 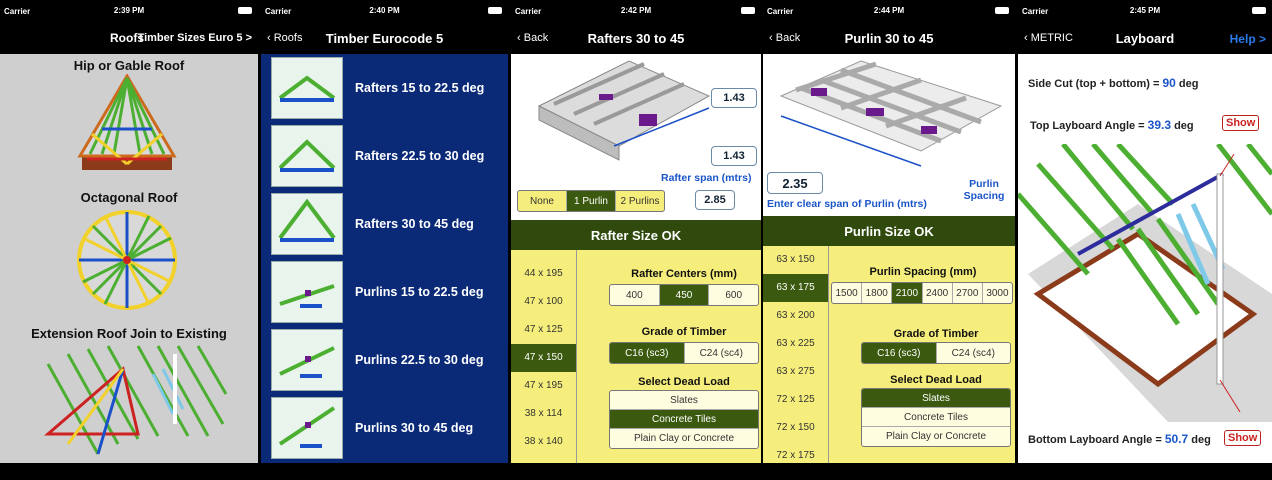 What do you see at coordinates (386, 292) in the screenshot?
I see `list-item: Purlins 15 to 22.5 deg` at bounding box center [386, 292].